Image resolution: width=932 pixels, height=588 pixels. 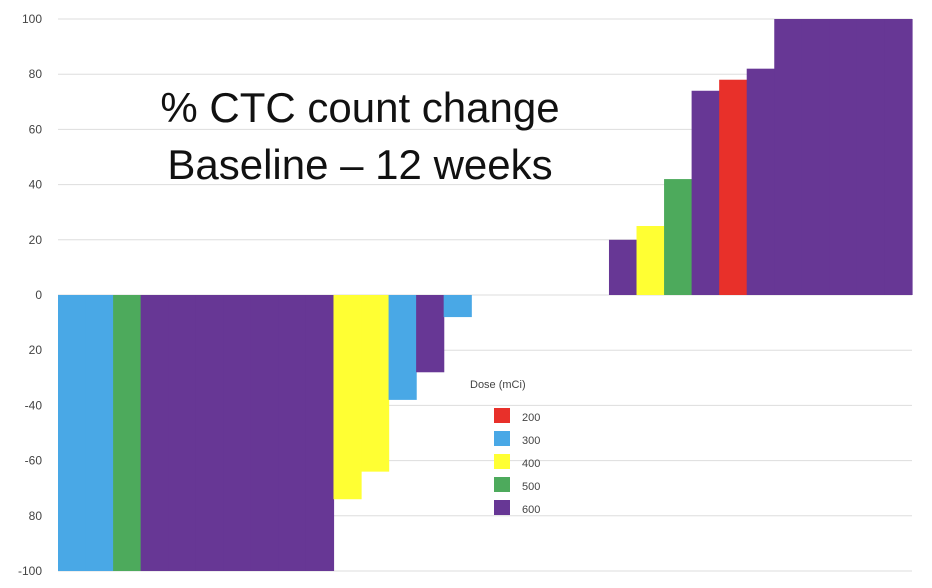 I want to click on y-tick-label: 0, so click(x=38, y=295).